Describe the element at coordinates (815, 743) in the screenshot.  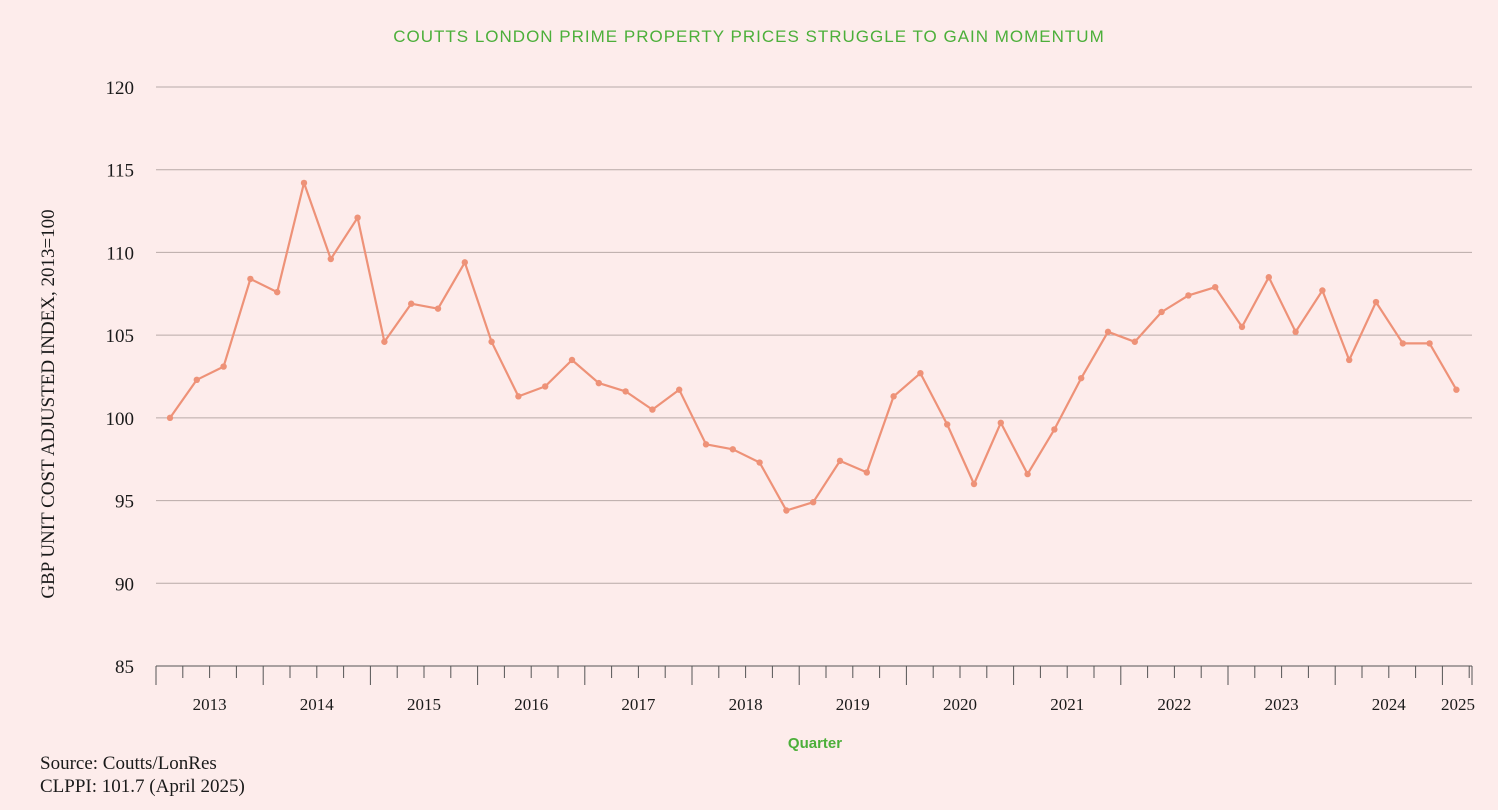
I see `x-axis-title: Quarter` at that location.